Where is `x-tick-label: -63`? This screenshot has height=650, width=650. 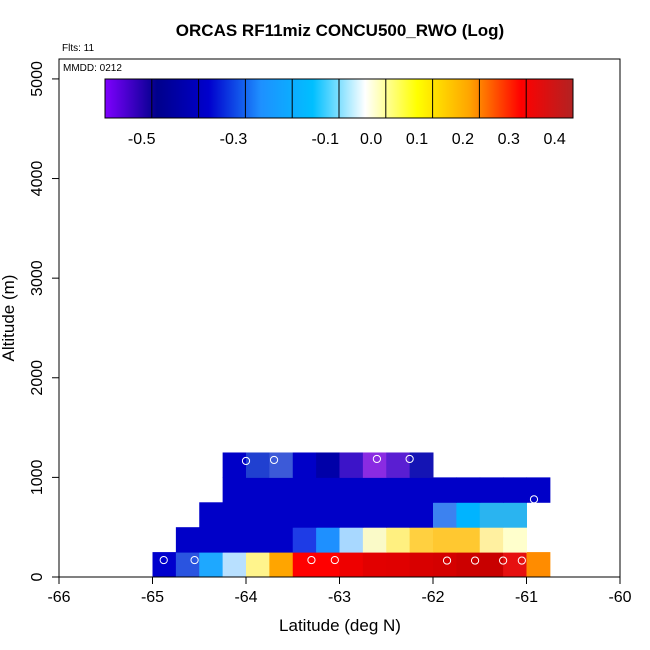 x-tick-label: -63 is located at coordinates (339, 597).